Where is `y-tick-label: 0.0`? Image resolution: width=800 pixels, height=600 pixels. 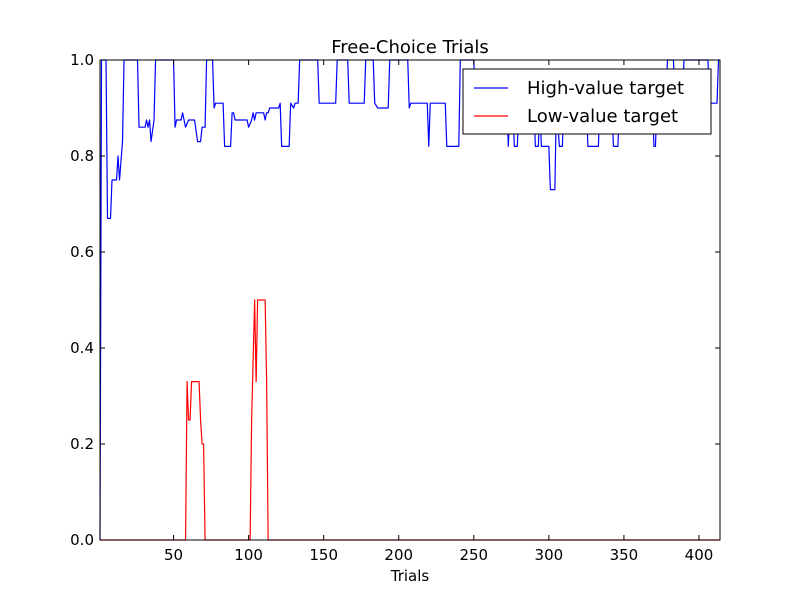
y-tick-label: 0.0 is located at coordinates (82, 540).